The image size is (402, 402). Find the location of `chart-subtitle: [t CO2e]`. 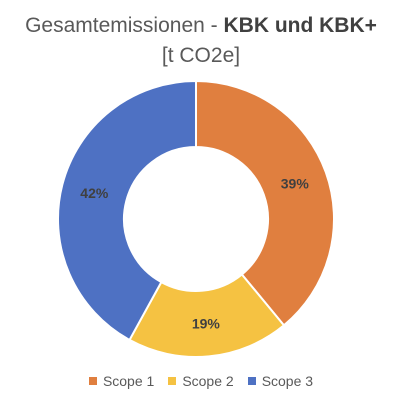

chart-subtitle: [t CO2e] is located at coordinates (201, 55).